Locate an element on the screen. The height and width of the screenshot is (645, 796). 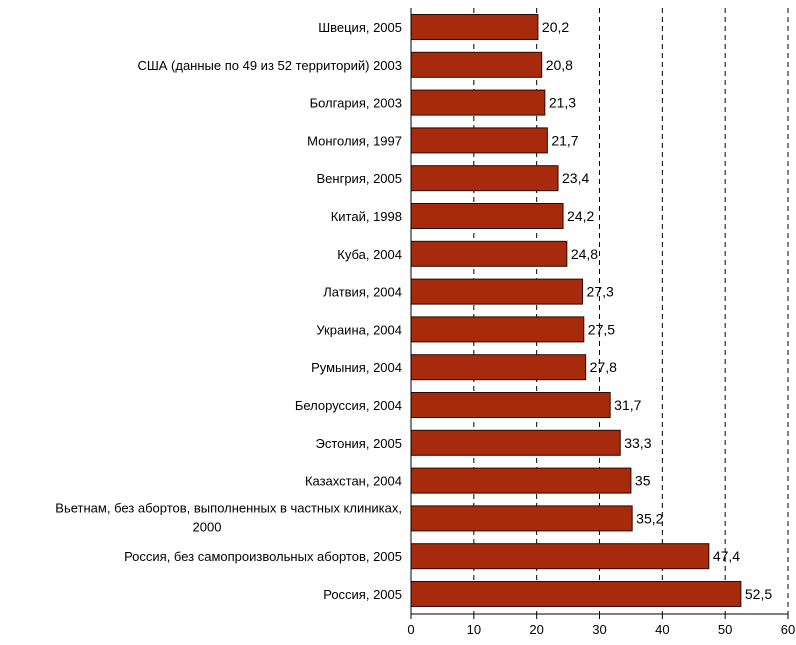
category-label: Куба, 2004 is located at coordinates (369, 254).